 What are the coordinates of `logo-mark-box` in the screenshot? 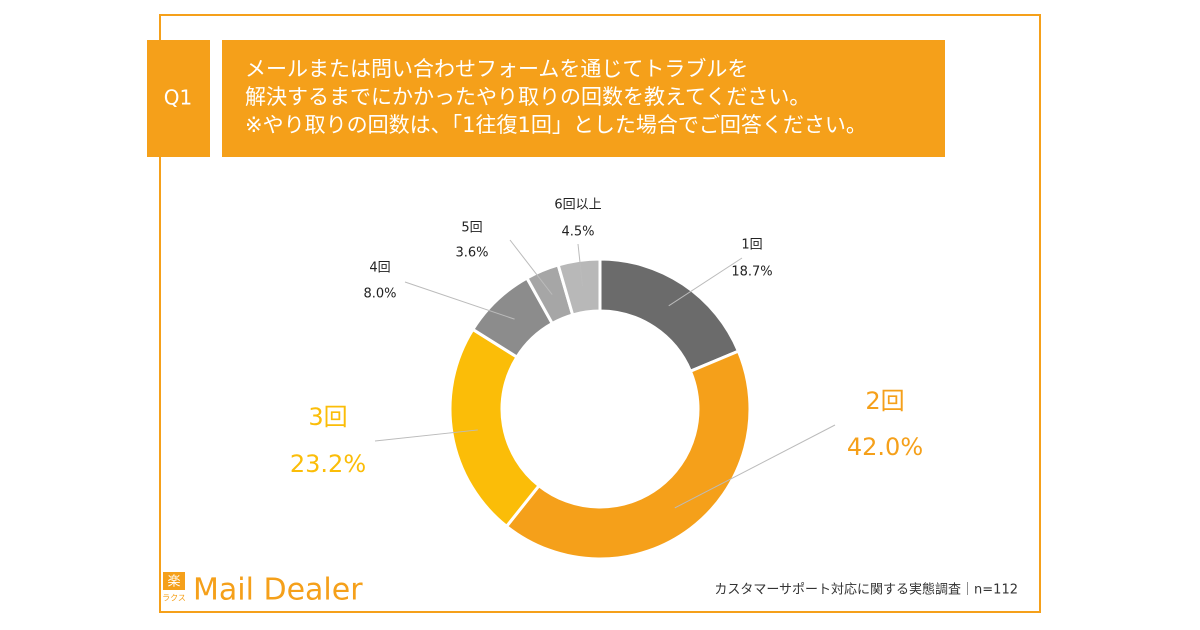 It's located at (174, 581).